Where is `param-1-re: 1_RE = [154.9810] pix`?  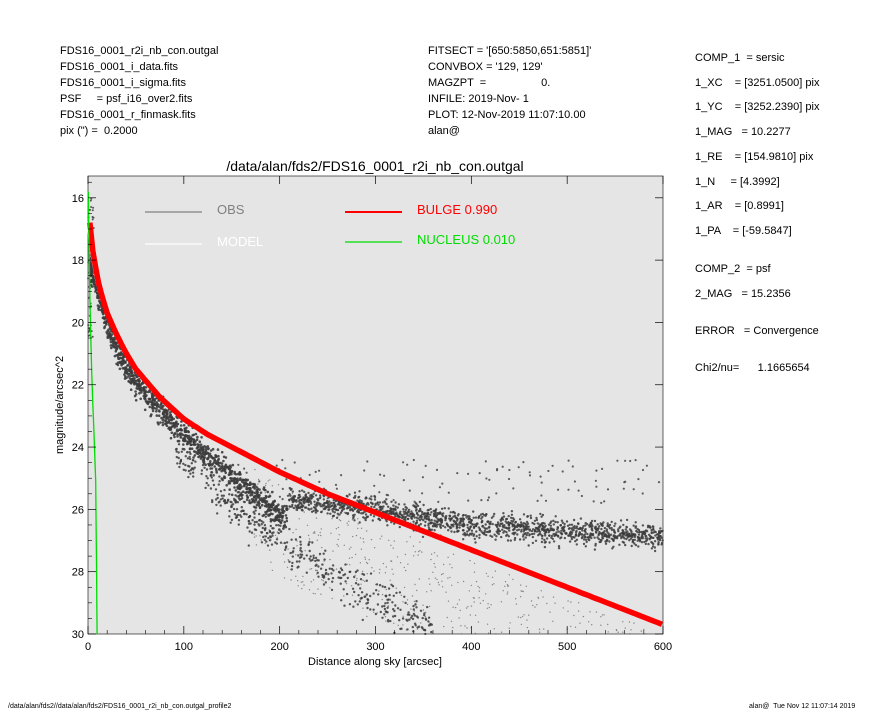 param-1-re: 1_RE = [154.9810] pix is located at coordinates (754, 157).